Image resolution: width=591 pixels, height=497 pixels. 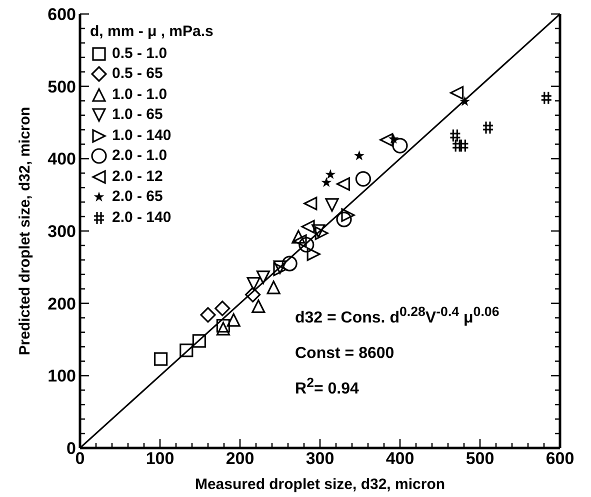 What do you see at coordinates (140, 54) in the screenshot?
I see `legend-label: 0.5 - 1.0` at bounding box center [140, 54].